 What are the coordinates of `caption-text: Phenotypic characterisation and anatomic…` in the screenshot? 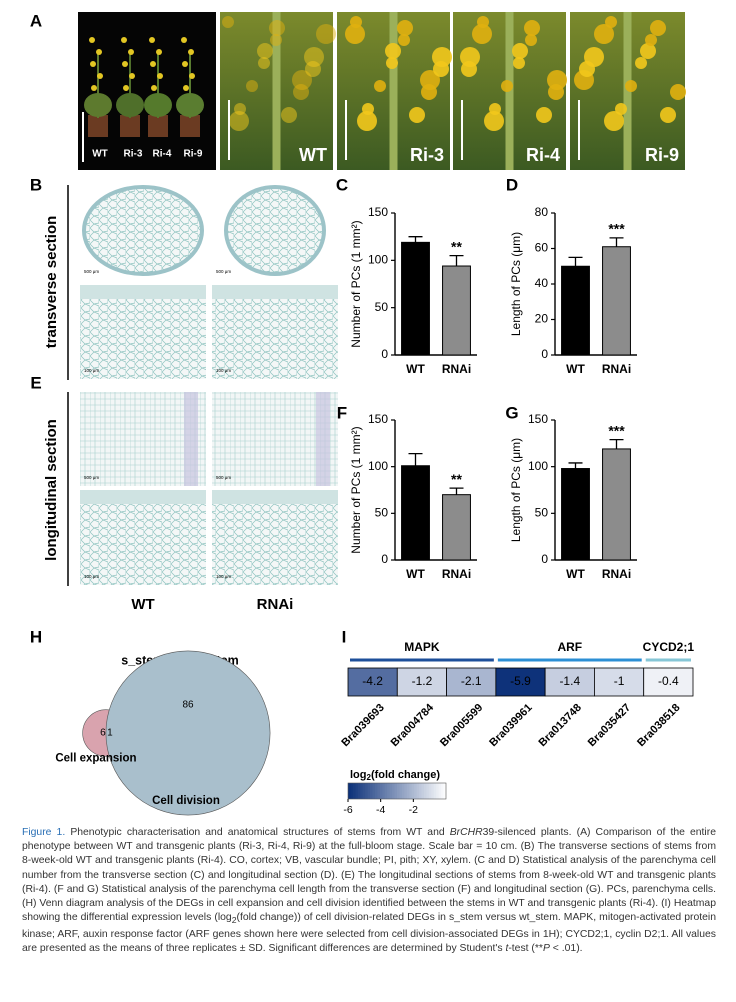 It's located at (257, 832).